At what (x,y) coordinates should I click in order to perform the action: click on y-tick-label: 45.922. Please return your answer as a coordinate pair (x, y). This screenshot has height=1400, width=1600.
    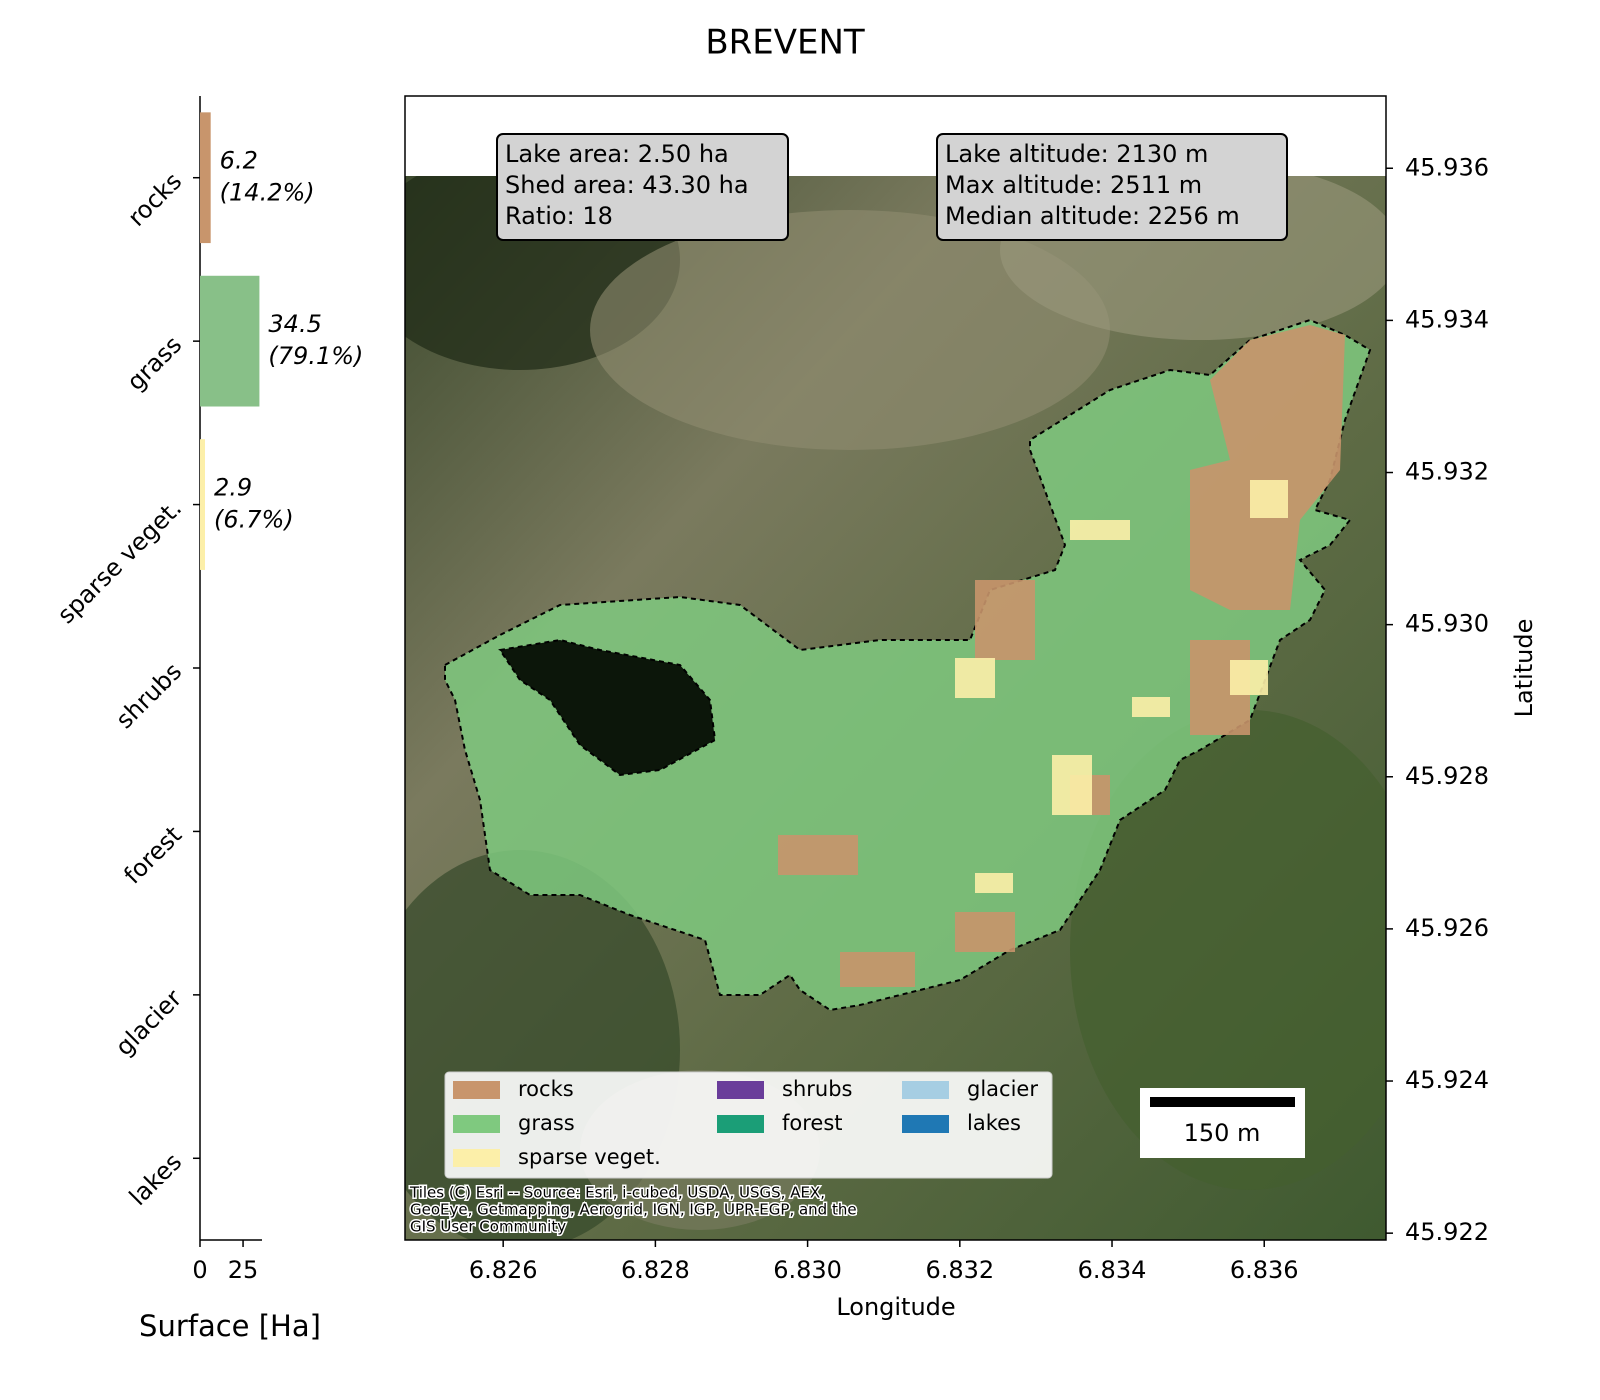
    Looking at the image, I should click on (1447, 1232).